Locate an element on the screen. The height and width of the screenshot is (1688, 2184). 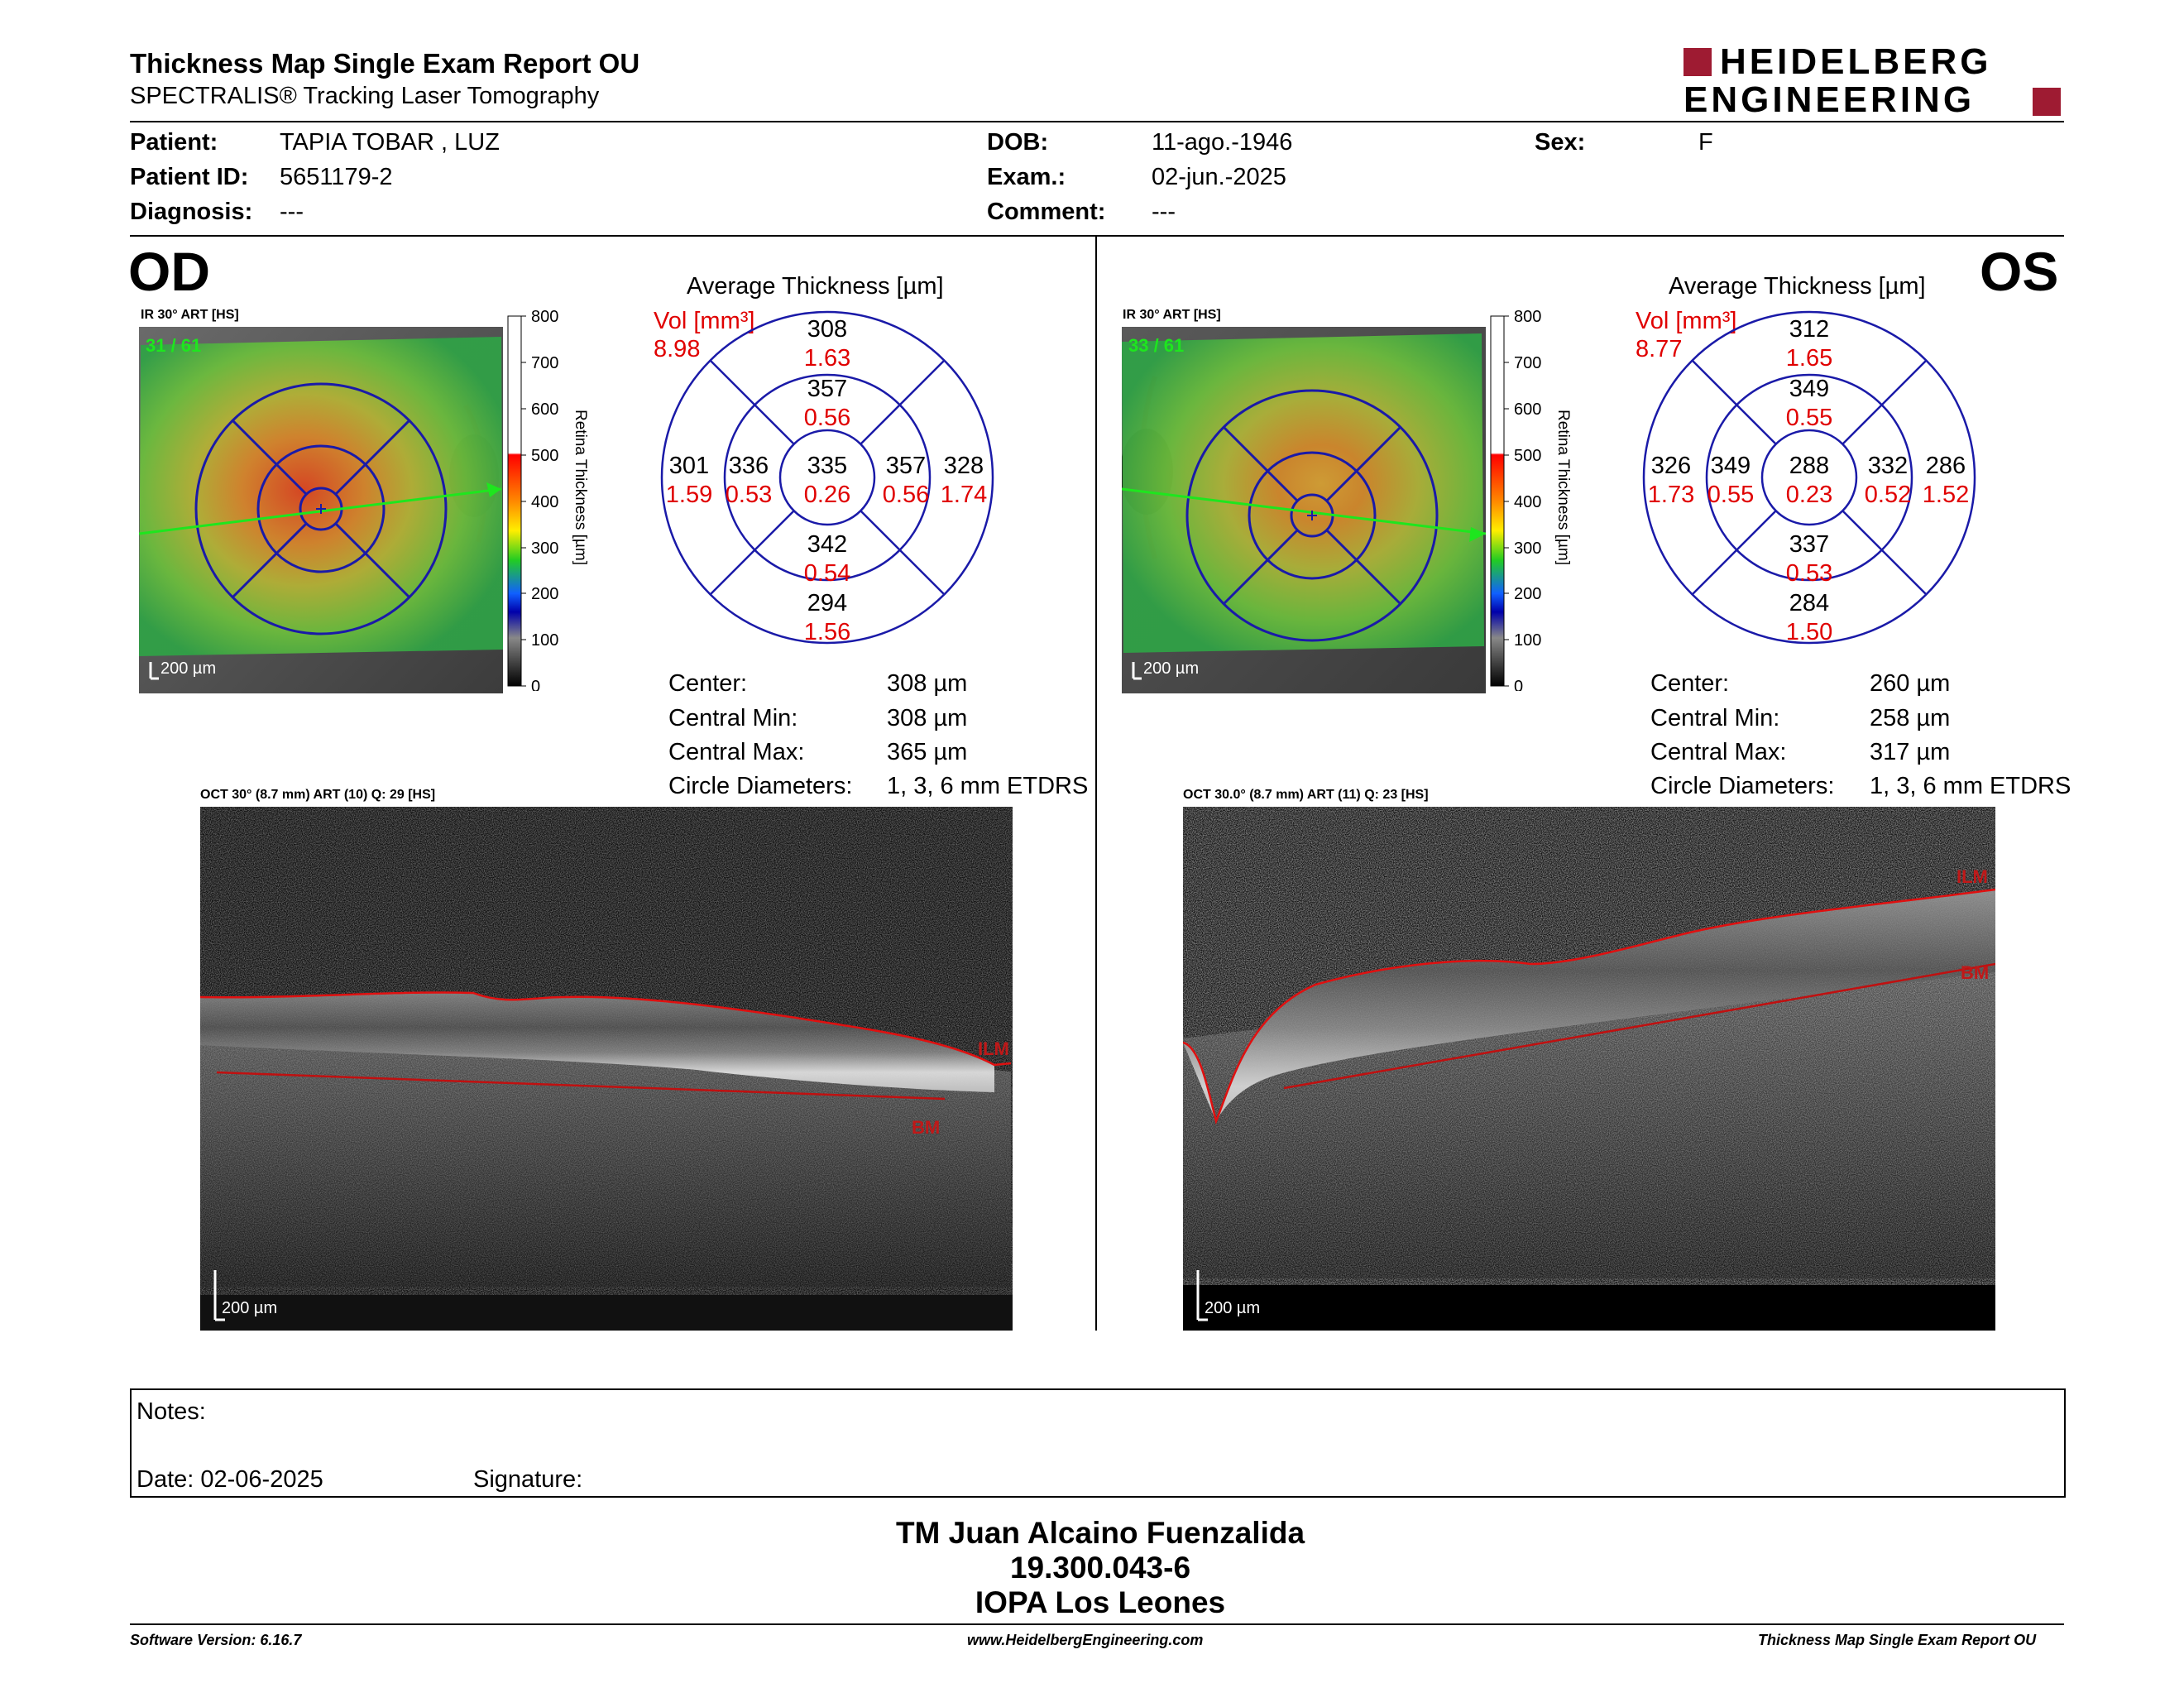
os-center-thk: 288 is located at coordinates (1809, 466).